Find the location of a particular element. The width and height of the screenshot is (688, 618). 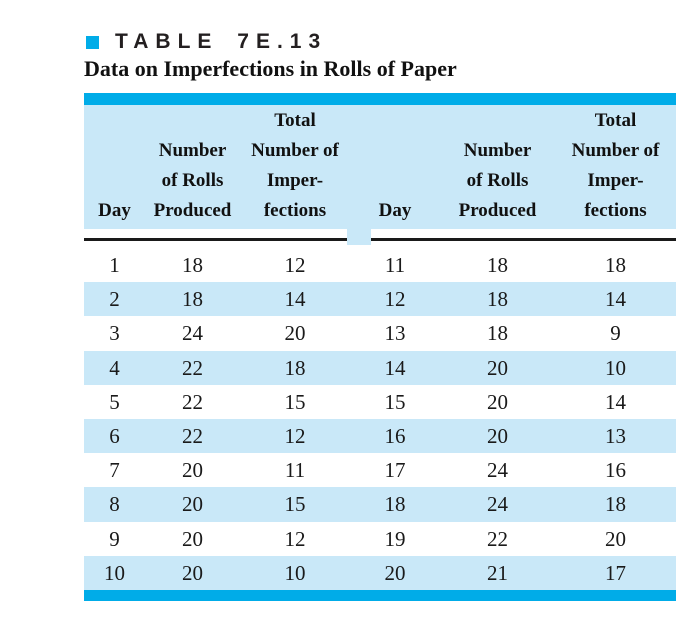

day-cell: 3 is located at coordinates (114, 333).